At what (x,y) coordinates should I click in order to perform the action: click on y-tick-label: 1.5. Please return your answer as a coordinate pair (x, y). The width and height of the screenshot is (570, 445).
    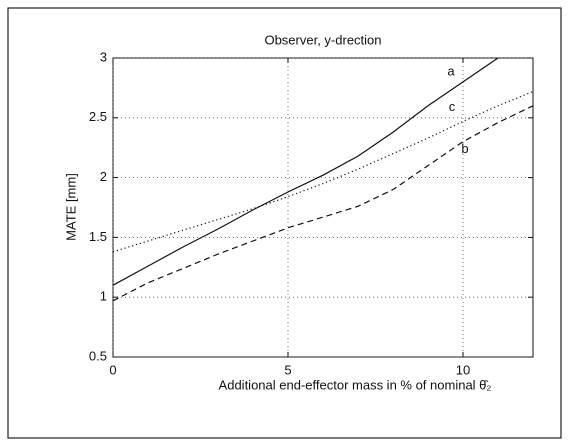
    Looking at the image, I should click on (98, 236).